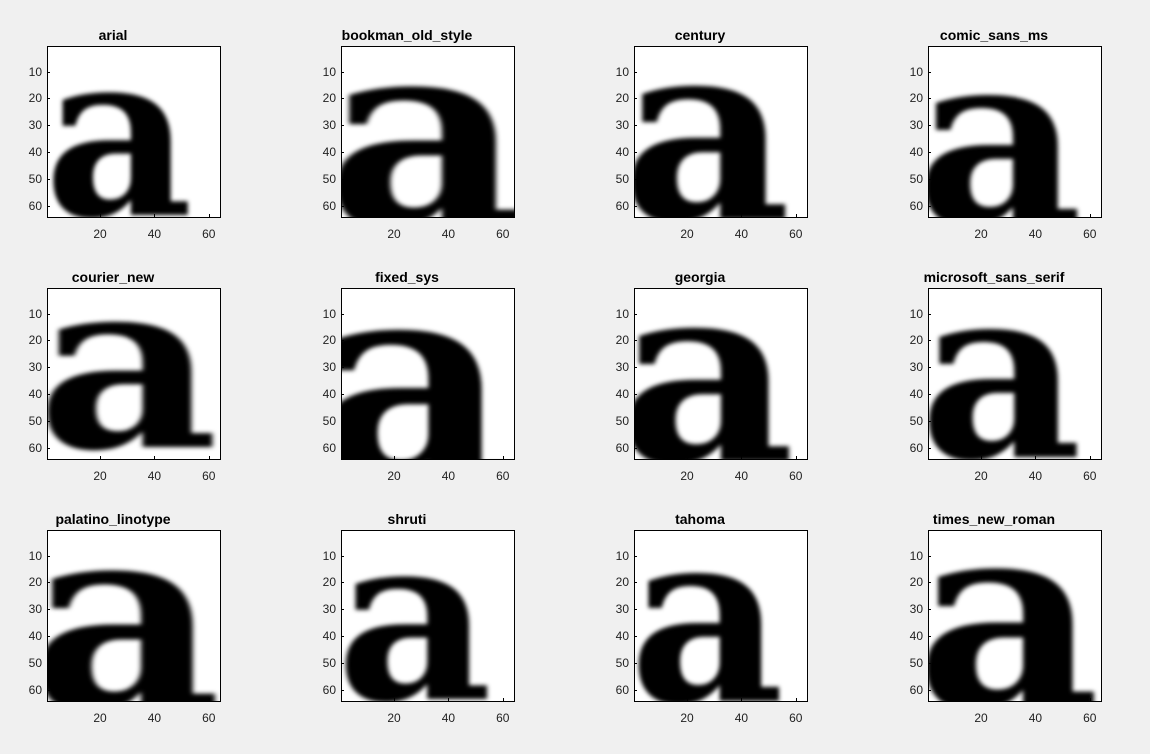 The image size is (1150, 754). What do you see at coordinates (407, 35) in the screenshot?
I see `subplot-title: bookman_old_style` at bounding box center [407, 35].